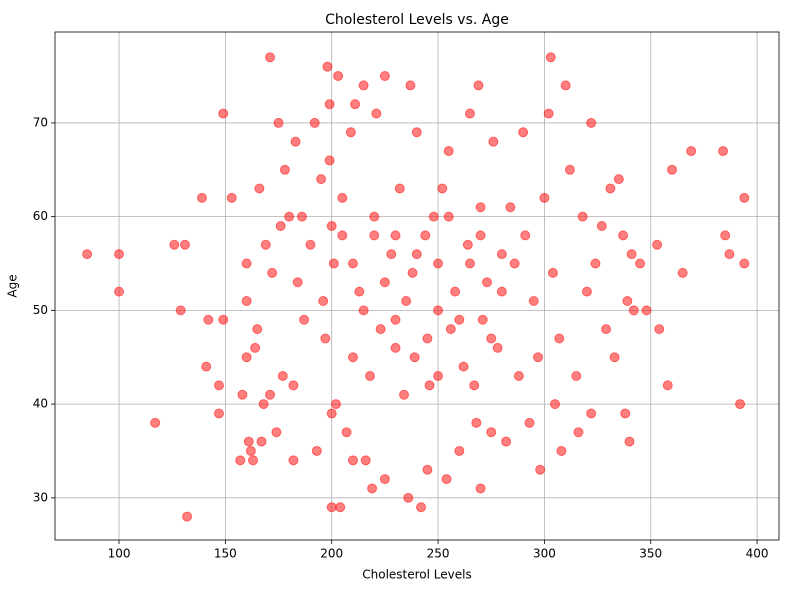 The width and height of the screenshot is (801, 601). Describe the element at coordinates (544, 554) in the screenshot. I see `x-tick-label: 300` at that location.